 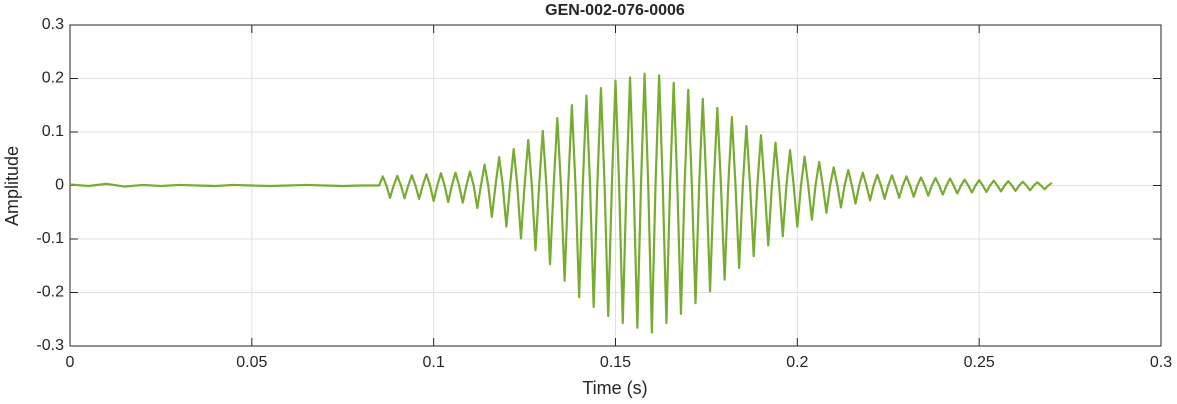 I want to click on y-tick-label: 0.2, so click(x=53, y=78).